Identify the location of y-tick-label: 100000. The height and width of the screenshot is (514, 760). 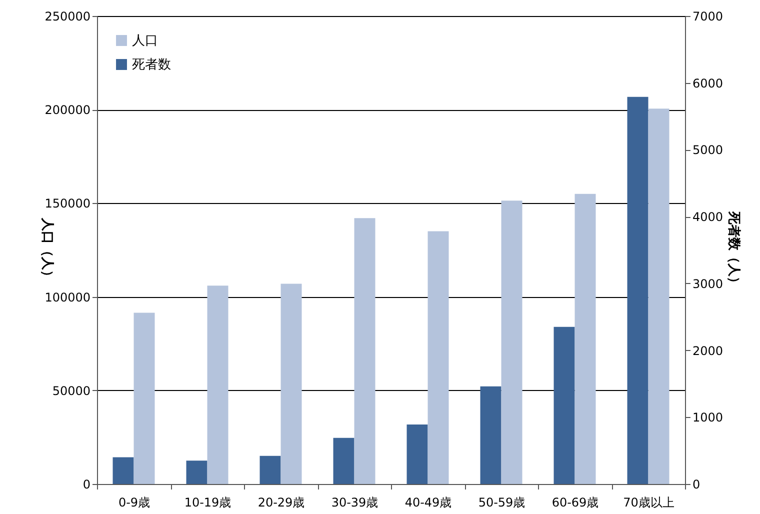
(67, 297).